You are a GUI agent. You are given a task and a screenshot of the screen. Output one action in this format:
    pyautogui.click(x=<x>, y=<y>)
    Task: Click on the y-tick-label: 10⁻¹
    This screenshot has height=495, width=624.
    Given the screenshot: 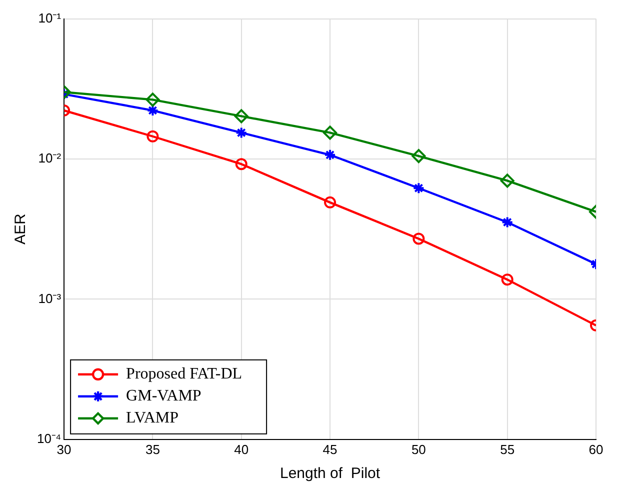 What is the action you would take?
    pyautogui.click(x=50, y=18)
    